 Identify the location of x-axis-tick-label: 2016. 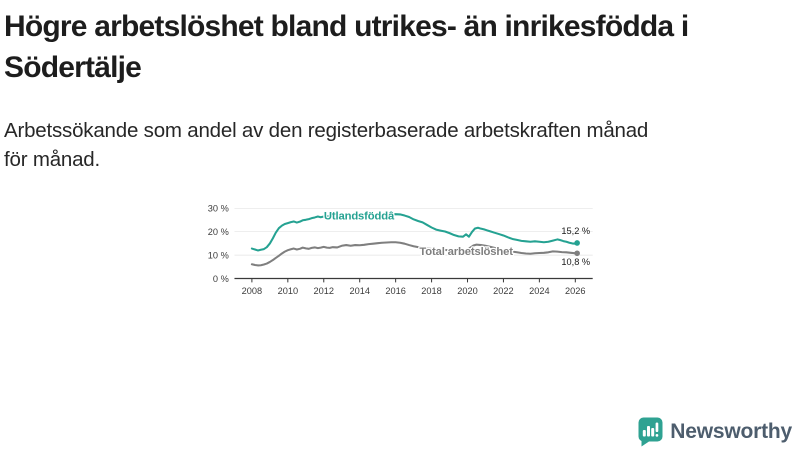
(395, 291).